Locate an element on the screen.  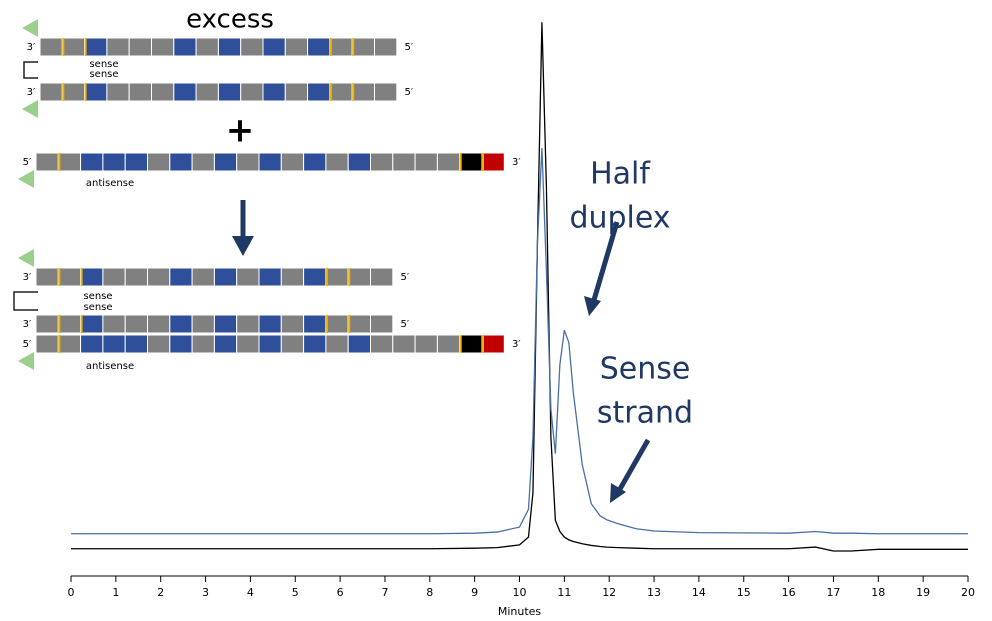
x-tick-label: 13 is located at coordinates (654, 592).